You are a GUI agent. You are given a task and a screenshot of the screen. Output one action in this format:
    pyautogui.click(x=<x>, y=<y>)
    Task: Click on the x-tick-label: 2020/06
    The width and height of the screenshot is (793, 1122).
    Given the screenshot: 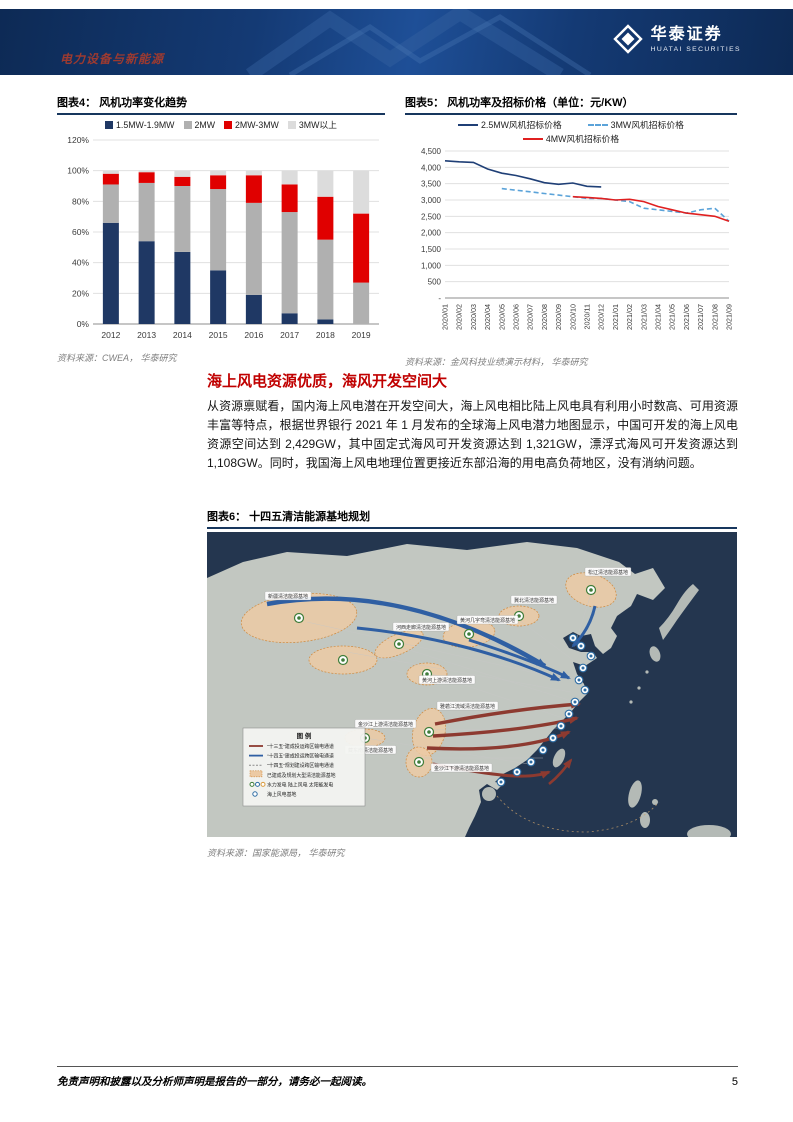 What is the action you would take?
    pyautogui.click(x=516, y=317)
    